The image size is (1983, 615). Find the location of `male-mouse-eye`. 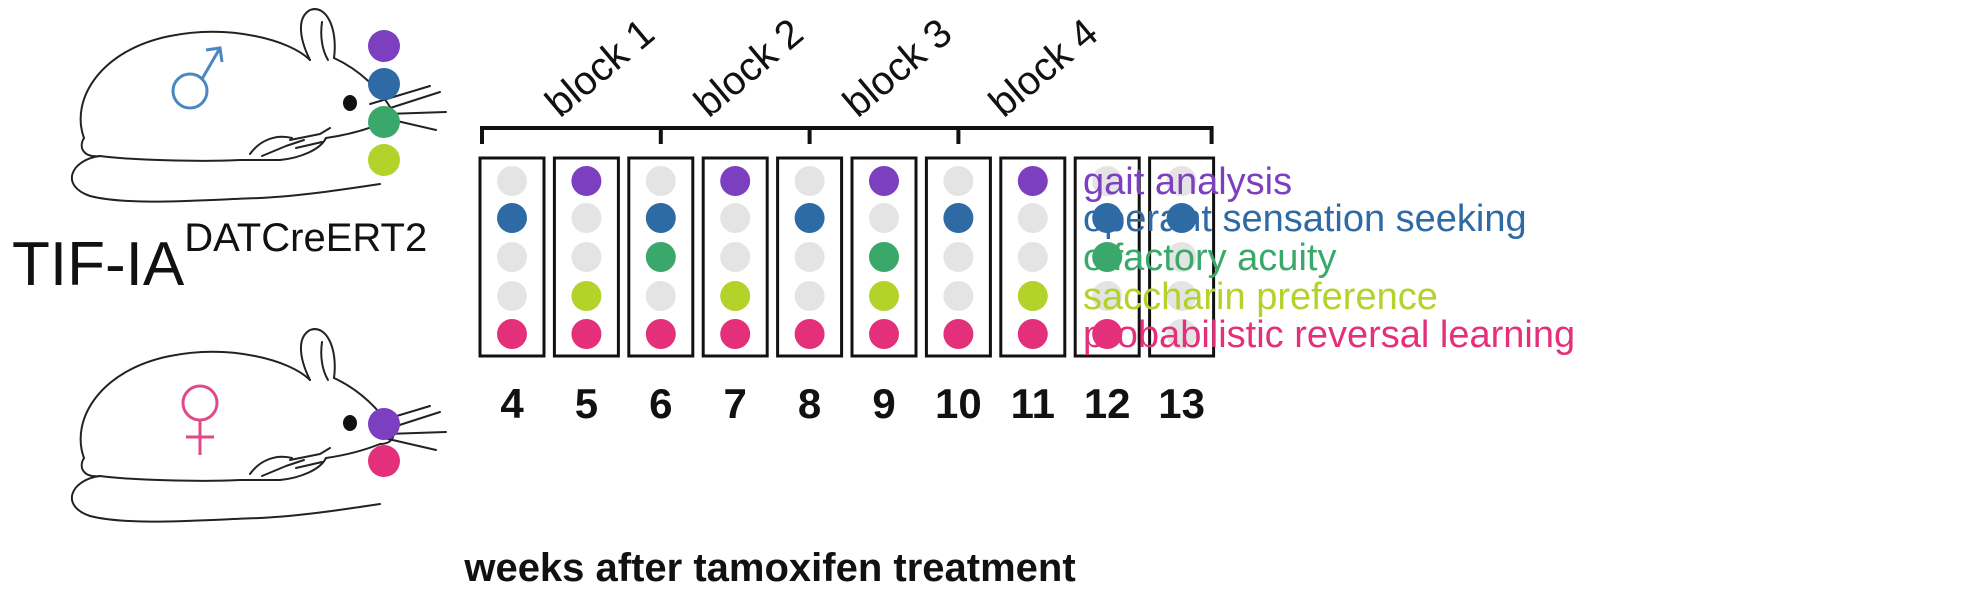

male-mouse-eye is located at coordinates (350, 103).